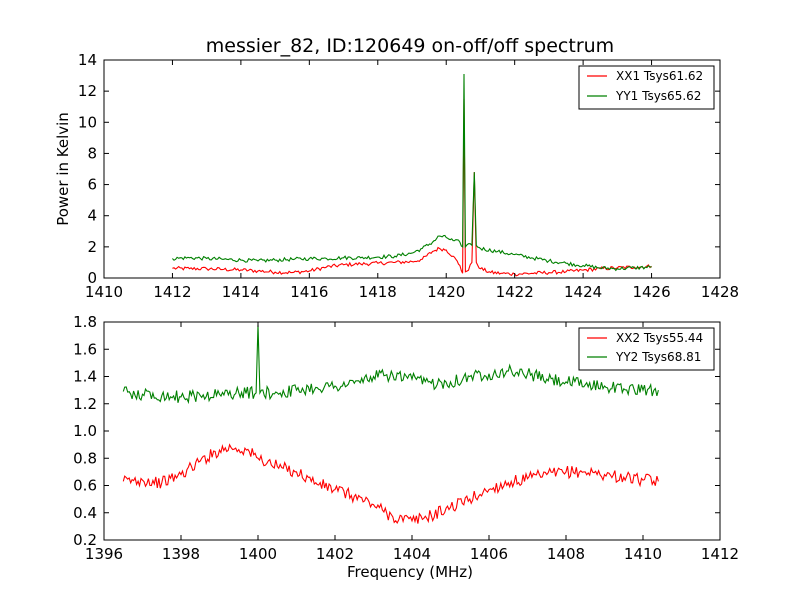 The height and width of the screenshot is (600, 800). What do you see at coordinates (63, 169) in the screenshot?
I see `y-axis-label: Power in Kelvin` at bounding box center [63, 169].